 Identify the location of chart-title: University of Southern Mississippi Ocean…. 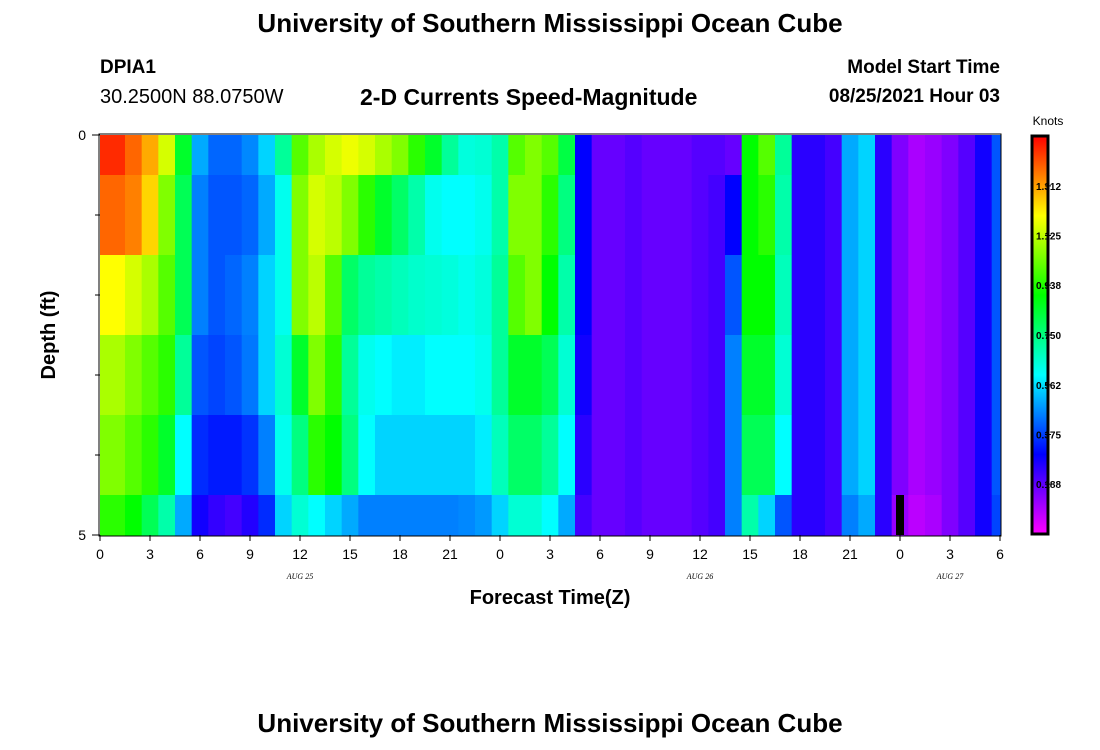
(550, 23).